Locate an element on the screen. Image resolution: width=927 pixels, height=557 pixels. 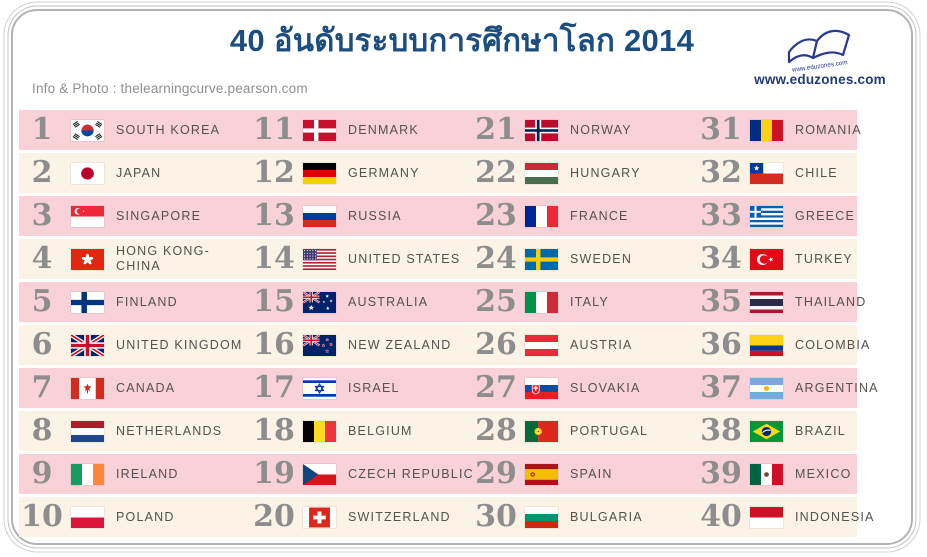
ranking-entry: 25 ITALY is located at coordinates (585, 302).